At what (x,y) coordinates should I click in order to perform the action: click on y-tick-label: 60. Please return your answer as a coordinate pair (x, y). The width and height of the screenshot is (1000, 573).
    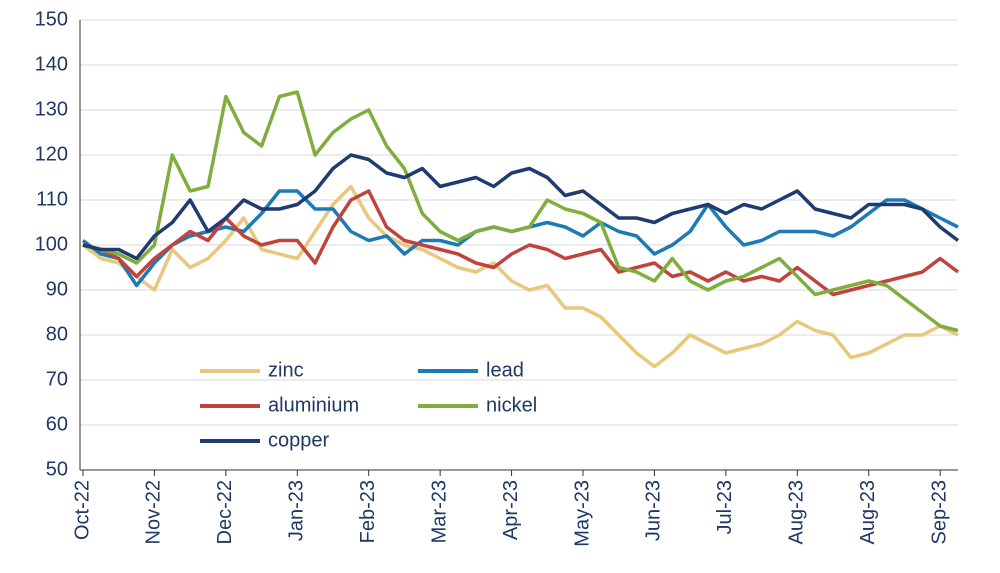
    Looking at the image, I should click on (57, 424).